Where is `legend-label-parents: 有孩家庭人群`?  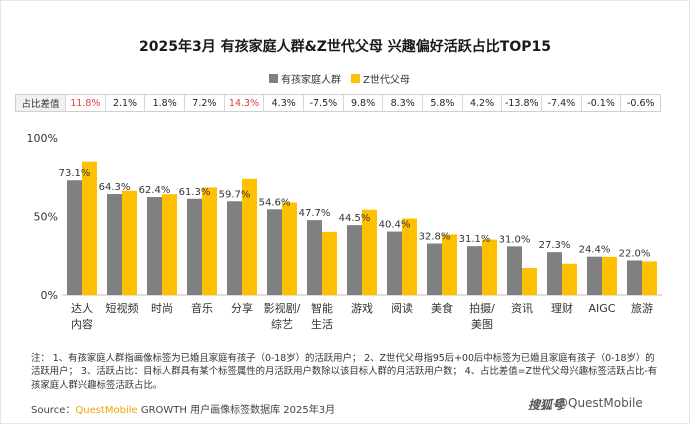
legend-label-parents: 有孩家庭人群 is located at coordinates (311, 80).